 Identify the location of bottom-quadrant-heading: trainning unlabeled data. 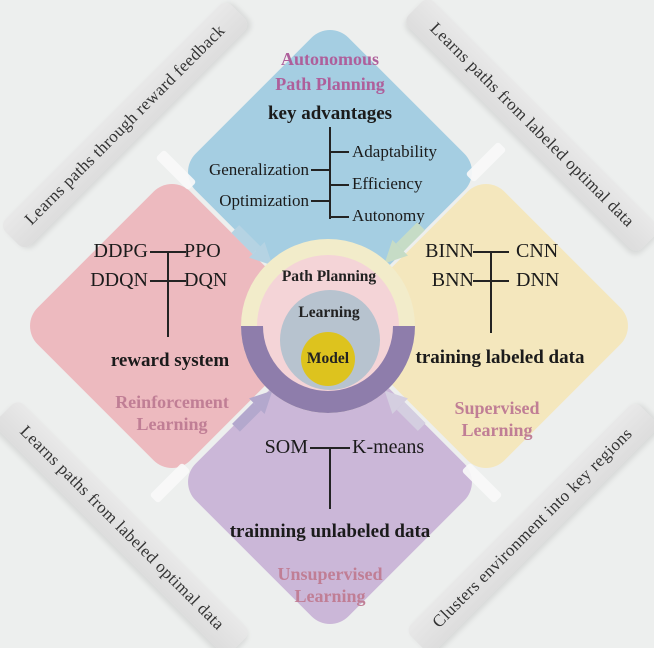
(330, 531).